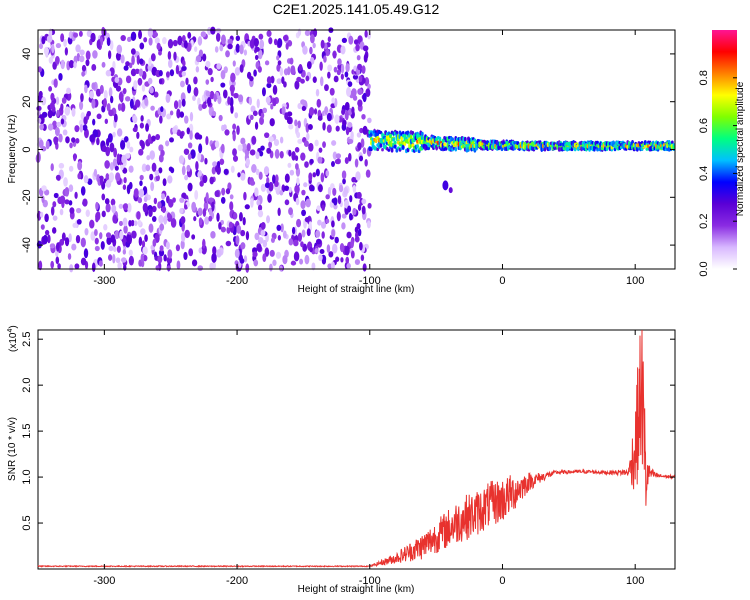  I want to click on y-tick-label: 1.0, so click(27, 476).